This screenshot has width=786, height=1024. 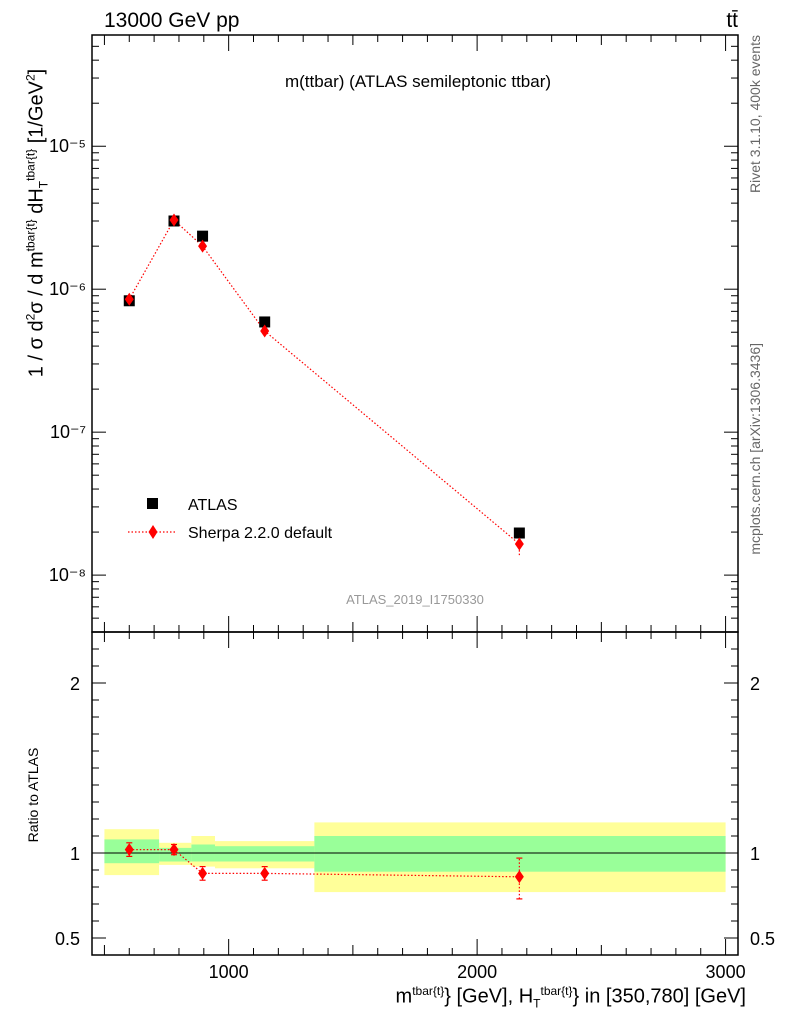 What do you see at coordinates (230, 519) in the screenshot?
I see `legend: ATLAS Sherpa 2.2.0 default` at bounding box center [230, 519].